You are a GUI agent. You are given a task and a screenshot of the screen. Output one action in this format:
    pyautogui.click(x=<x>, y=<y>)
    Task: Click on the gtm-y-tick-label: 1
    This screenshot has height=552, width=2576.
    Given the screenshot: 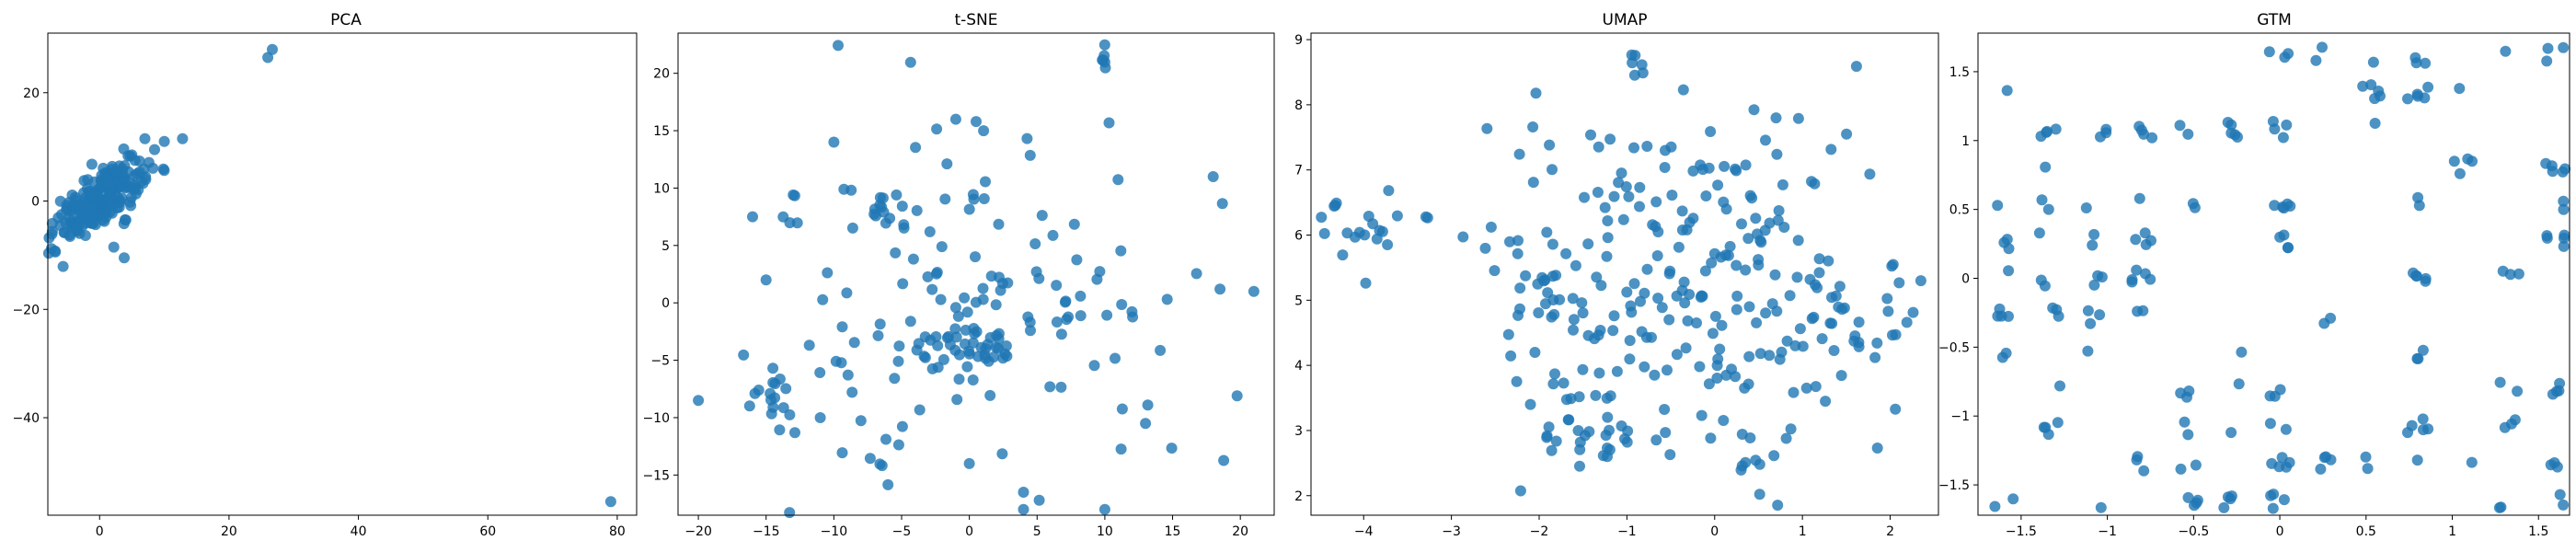 What is the action you would take?
    pyautogui.click(x=1965, y=141)
    